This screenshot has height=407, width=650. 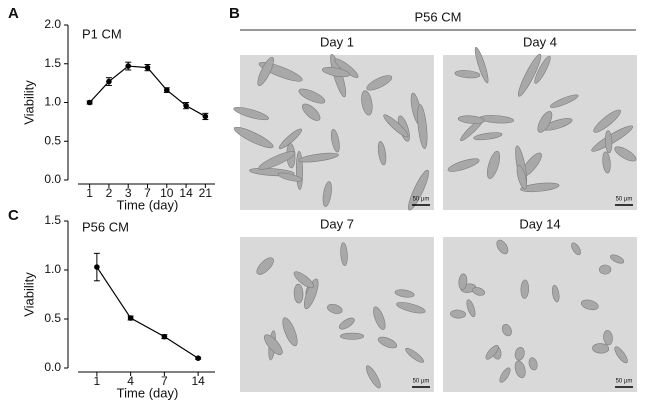 I want to click on y-tick-label: 2.0, so click(x=52, y=24).